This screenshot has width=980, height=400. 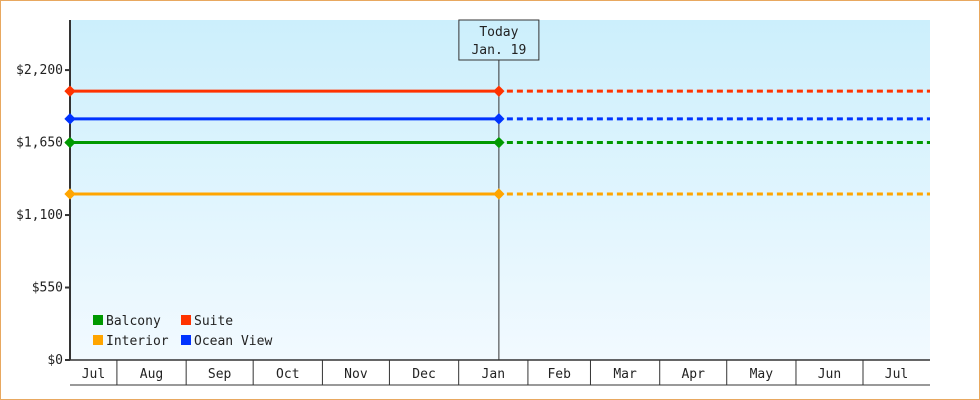 What do you see at coordinates (151, 374) in the screenshot?
I see `x-month-label: Aug` at bounding box center [151, 374].